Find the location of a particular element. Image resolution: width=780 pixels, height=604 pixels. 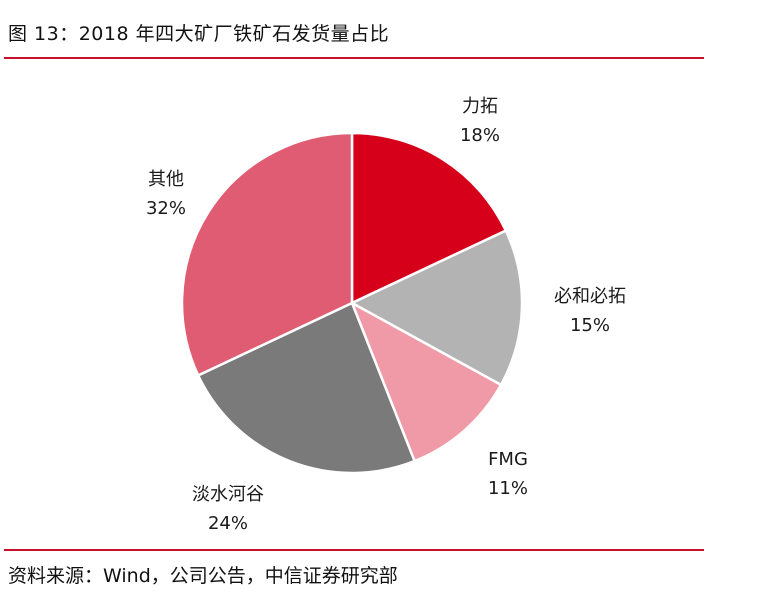

bottom-rule is located at coordinates (354, 550).